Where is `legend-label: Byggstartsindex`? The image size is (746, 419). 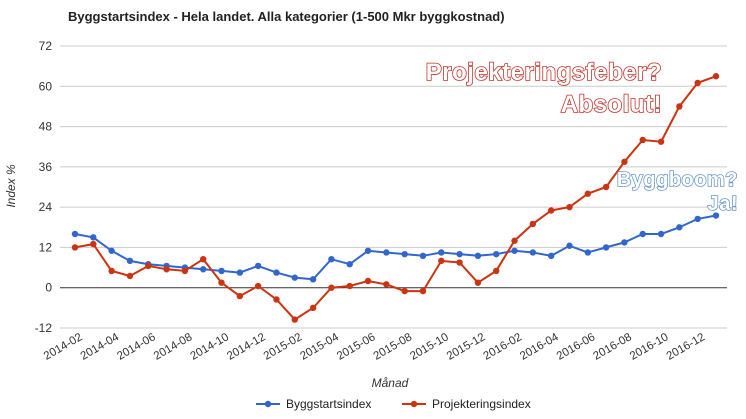
legend-label: Byggstartsindex is located at coordinates (328, 404).